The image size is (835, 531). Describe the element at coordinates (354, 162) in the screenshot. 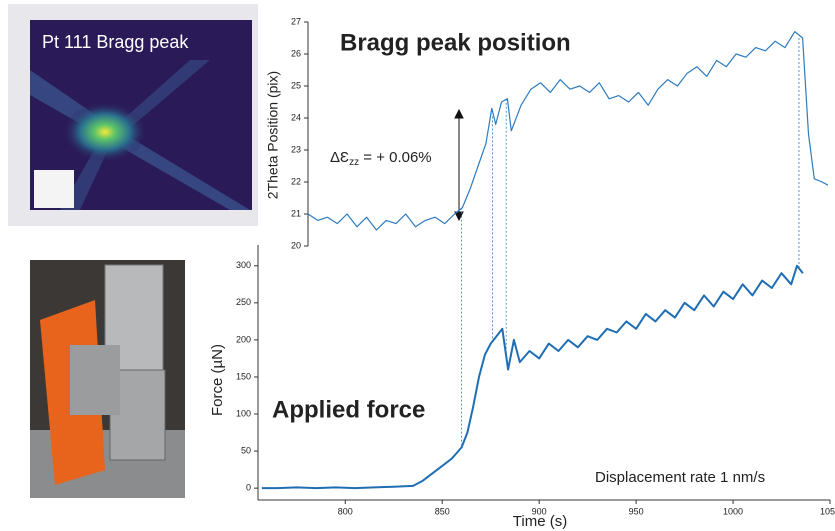

I see `strain-subscript: zz` at that location.